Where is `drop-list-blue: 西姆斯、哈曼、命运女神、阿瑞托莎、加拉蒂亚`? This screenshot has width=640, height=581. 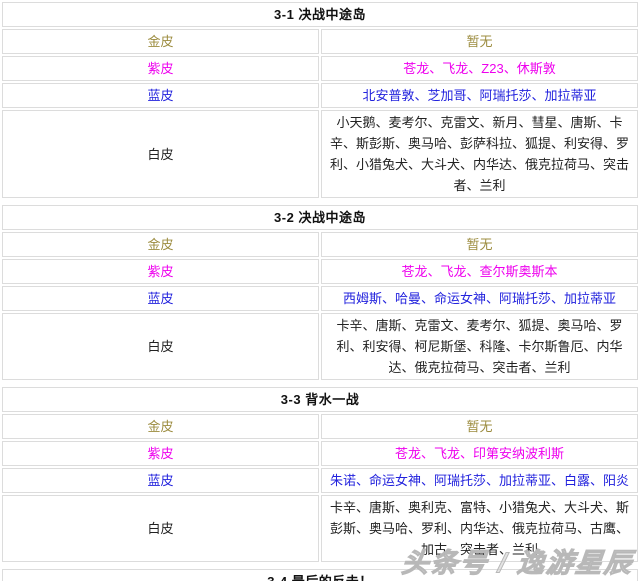
drop-list-blue: 西姆斯、哈曼、命运女神、阿瑞托莎、加拉蒂亚 is located at coordinates (479, 298).